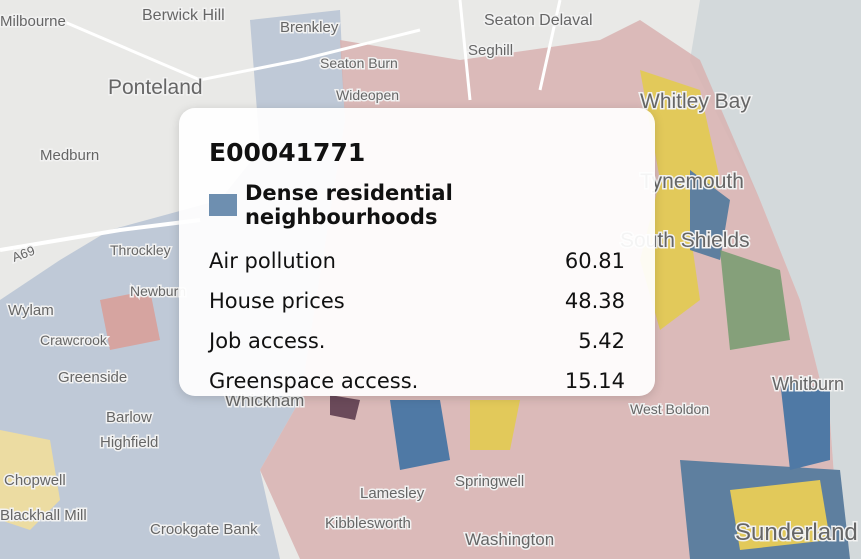 The height and width of the screenshot is (559, 861). Describe the element at coordinates (669, 409) in the screenshot. I see `place-label: West Boldon` at that location.